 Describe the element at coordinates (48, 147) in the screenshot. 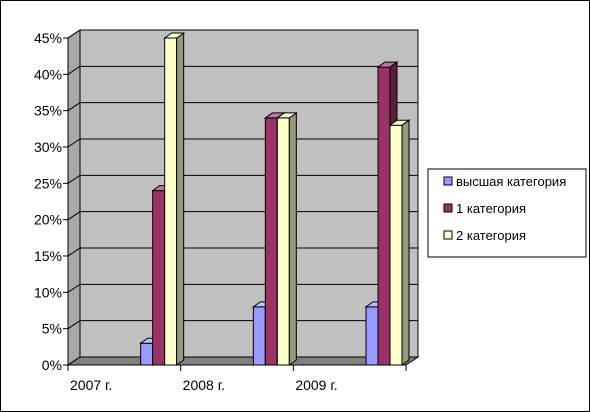

I see `y-tick-label: 30%` at that location.